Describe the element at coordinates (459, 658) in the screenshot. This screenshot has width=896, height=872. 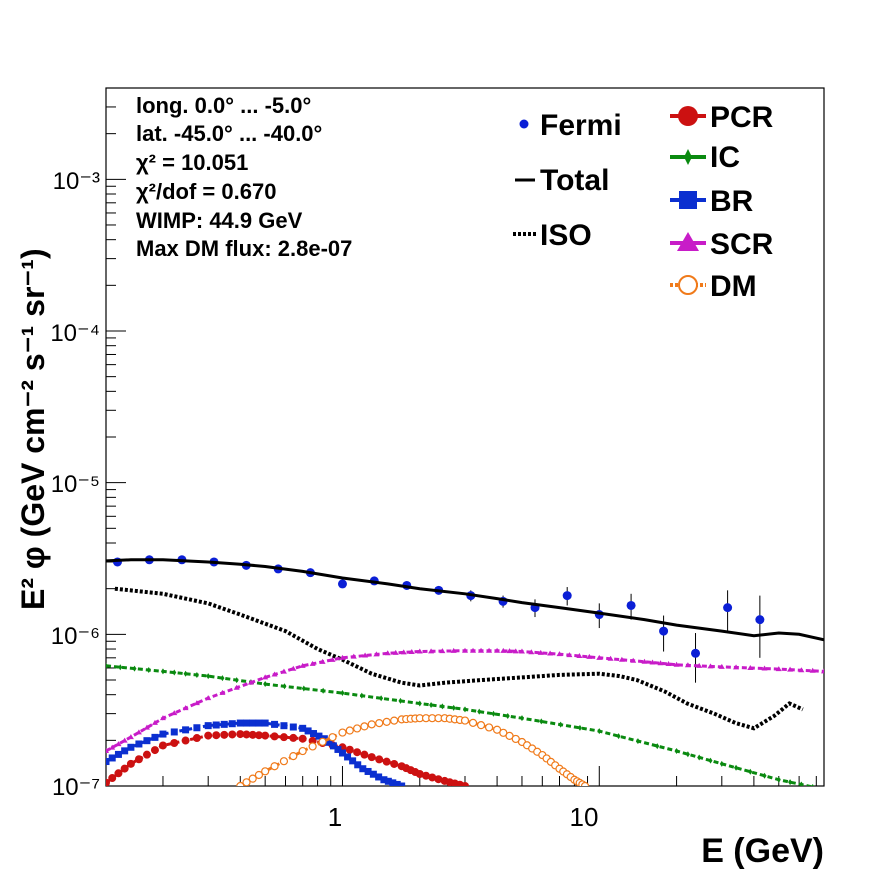
I see `iso-line` at that location.